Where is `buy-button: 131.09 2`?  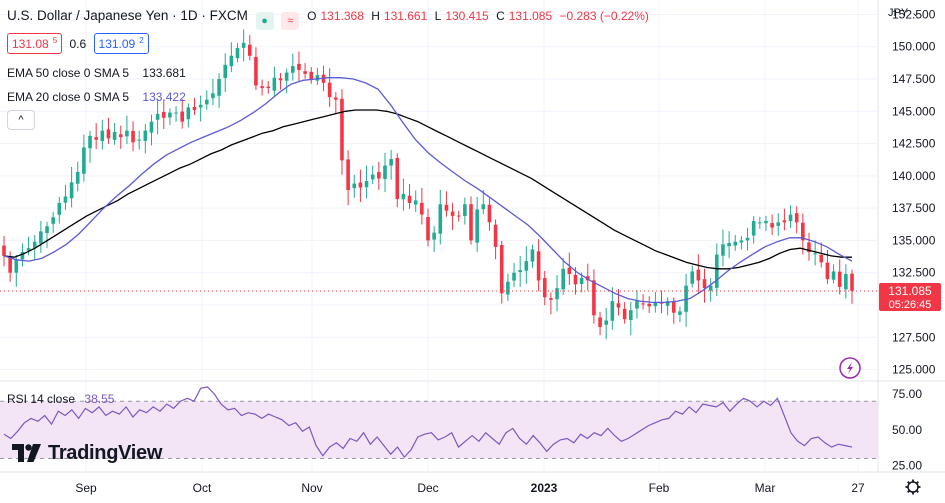
buy-button: 131.09 2 is located at coordinates (121, 43).